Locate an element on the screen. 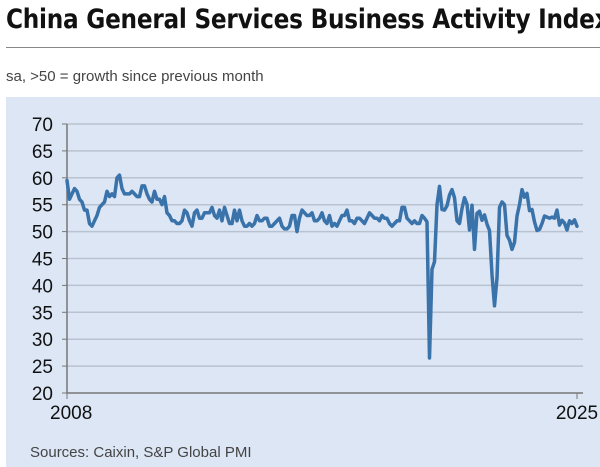 Image resolution: width=600 pixels, height=467 pixels. title-divider is located at coordinates (303, 47).